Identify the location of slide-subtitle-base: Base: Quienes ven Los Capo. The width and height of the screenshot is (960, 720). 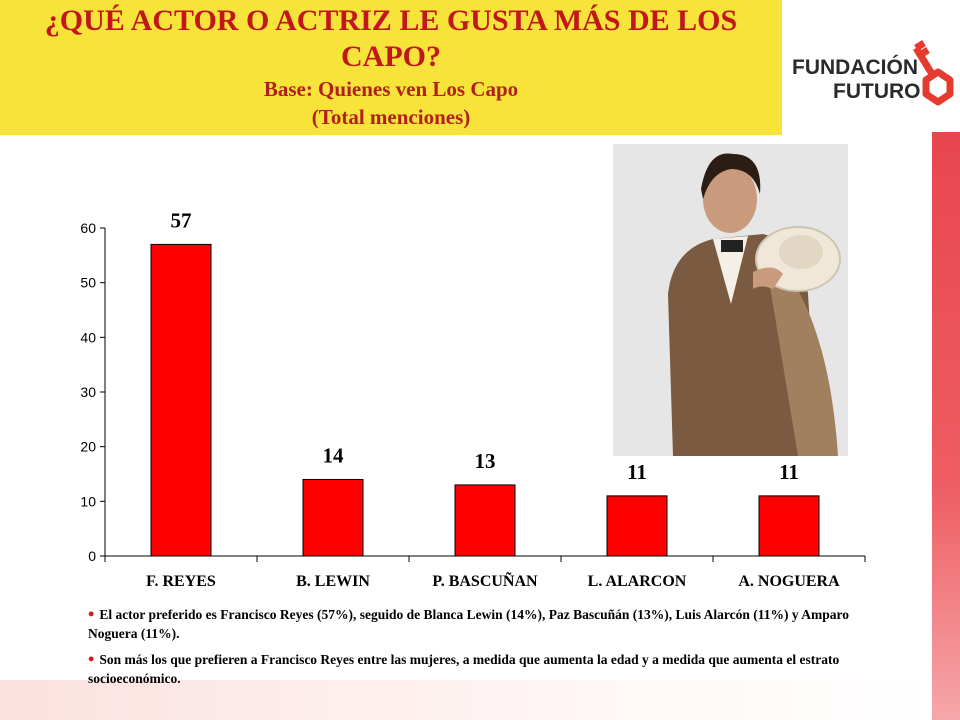
(391, 89).